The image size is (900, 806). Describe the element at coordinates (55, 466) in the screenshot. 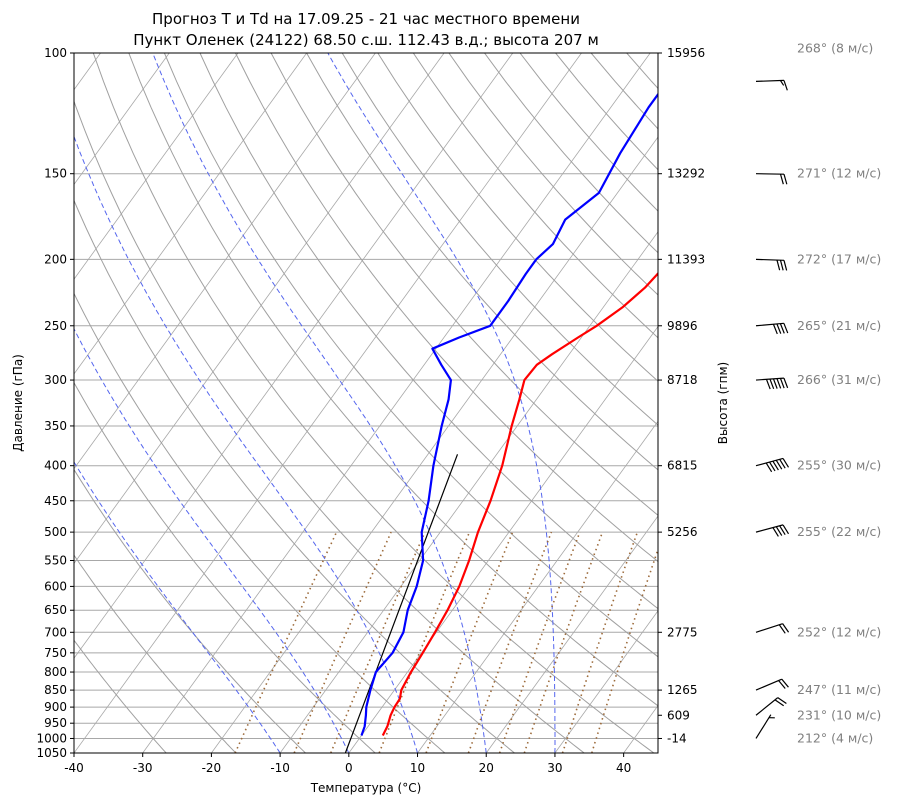

I see `y-tick-label: 400` at that location.